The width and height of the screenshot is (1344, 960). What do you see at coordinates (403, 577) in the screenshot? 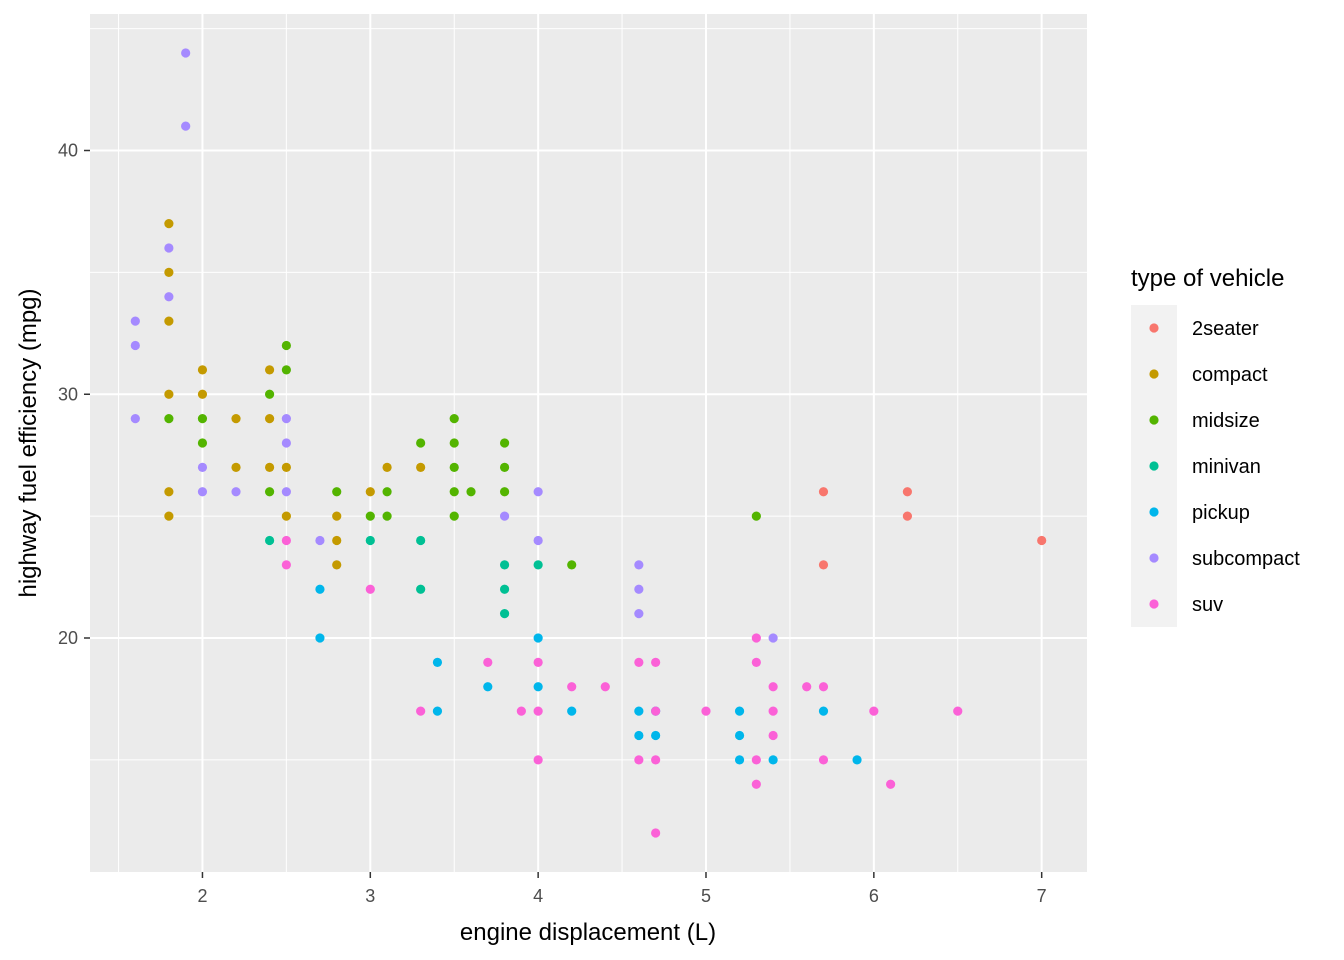
I see `series-minivan` at bounding box center [403, 577].